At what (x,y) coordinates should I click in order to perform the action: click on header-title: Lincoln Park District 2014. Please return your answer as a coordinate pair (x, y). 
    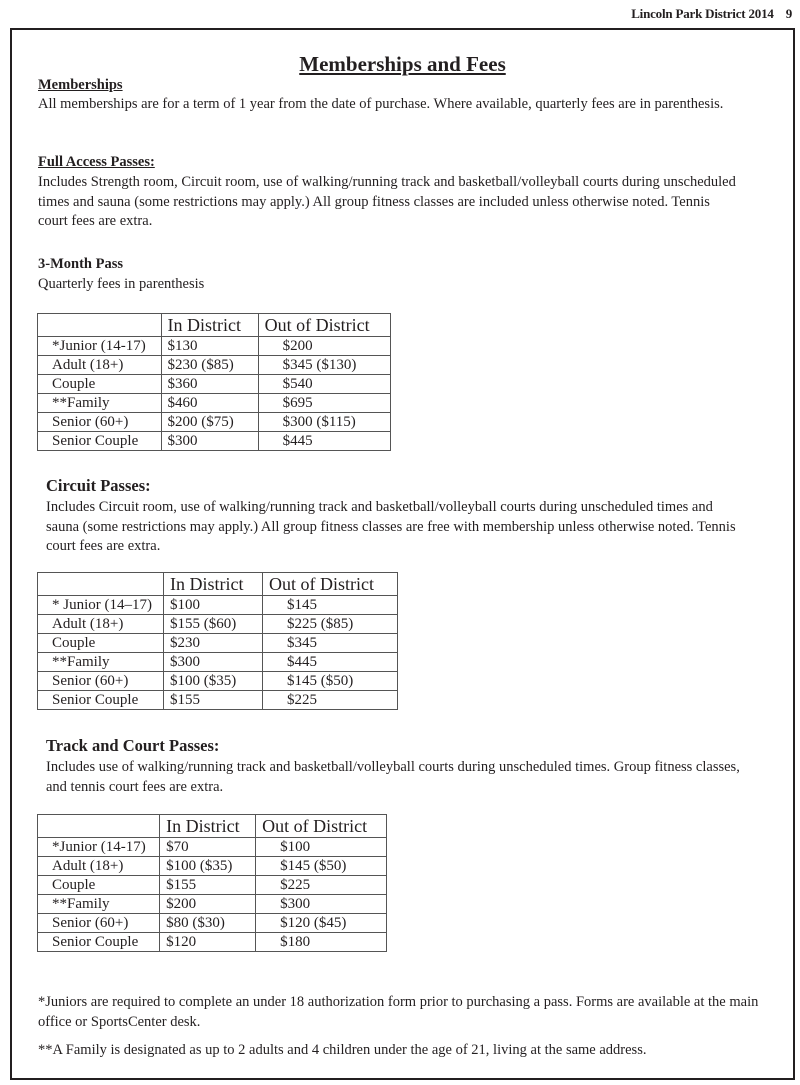
    Looking at the image, I should click on (702, 13).